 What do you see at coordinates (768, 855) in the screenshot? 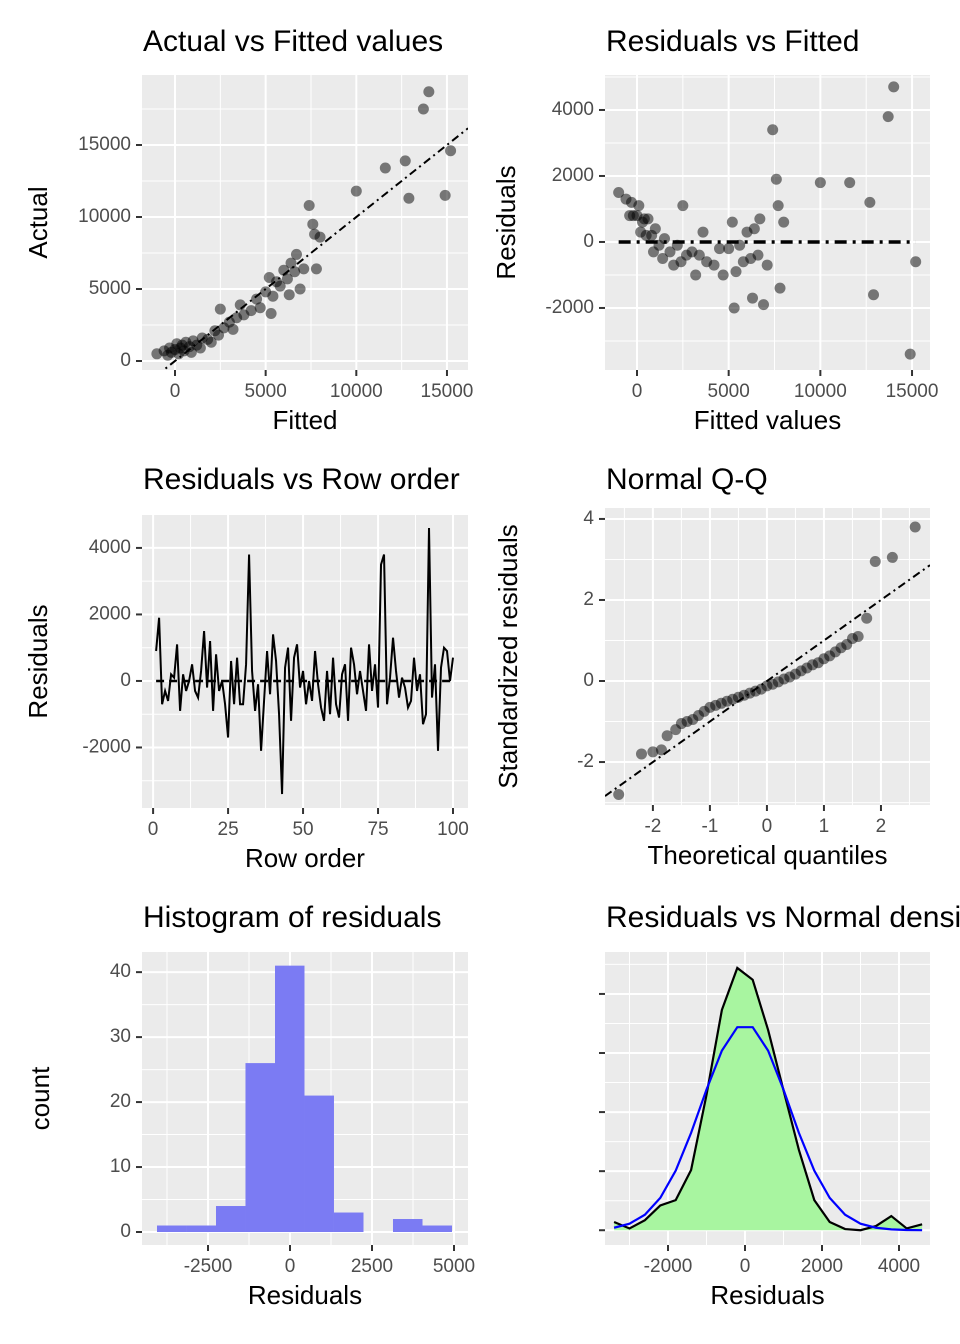
I see `x-axis-label: Theoretical quantiles` at bounding box center [768, 855].